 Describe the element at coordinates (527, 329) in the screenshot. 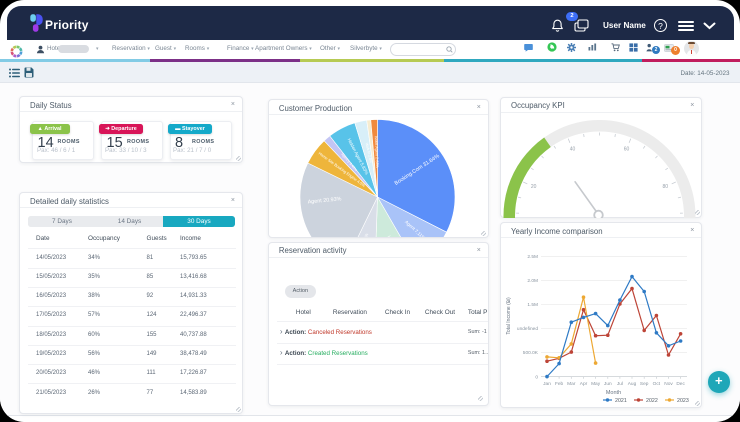

I see `svg-text: undefined` at that location.